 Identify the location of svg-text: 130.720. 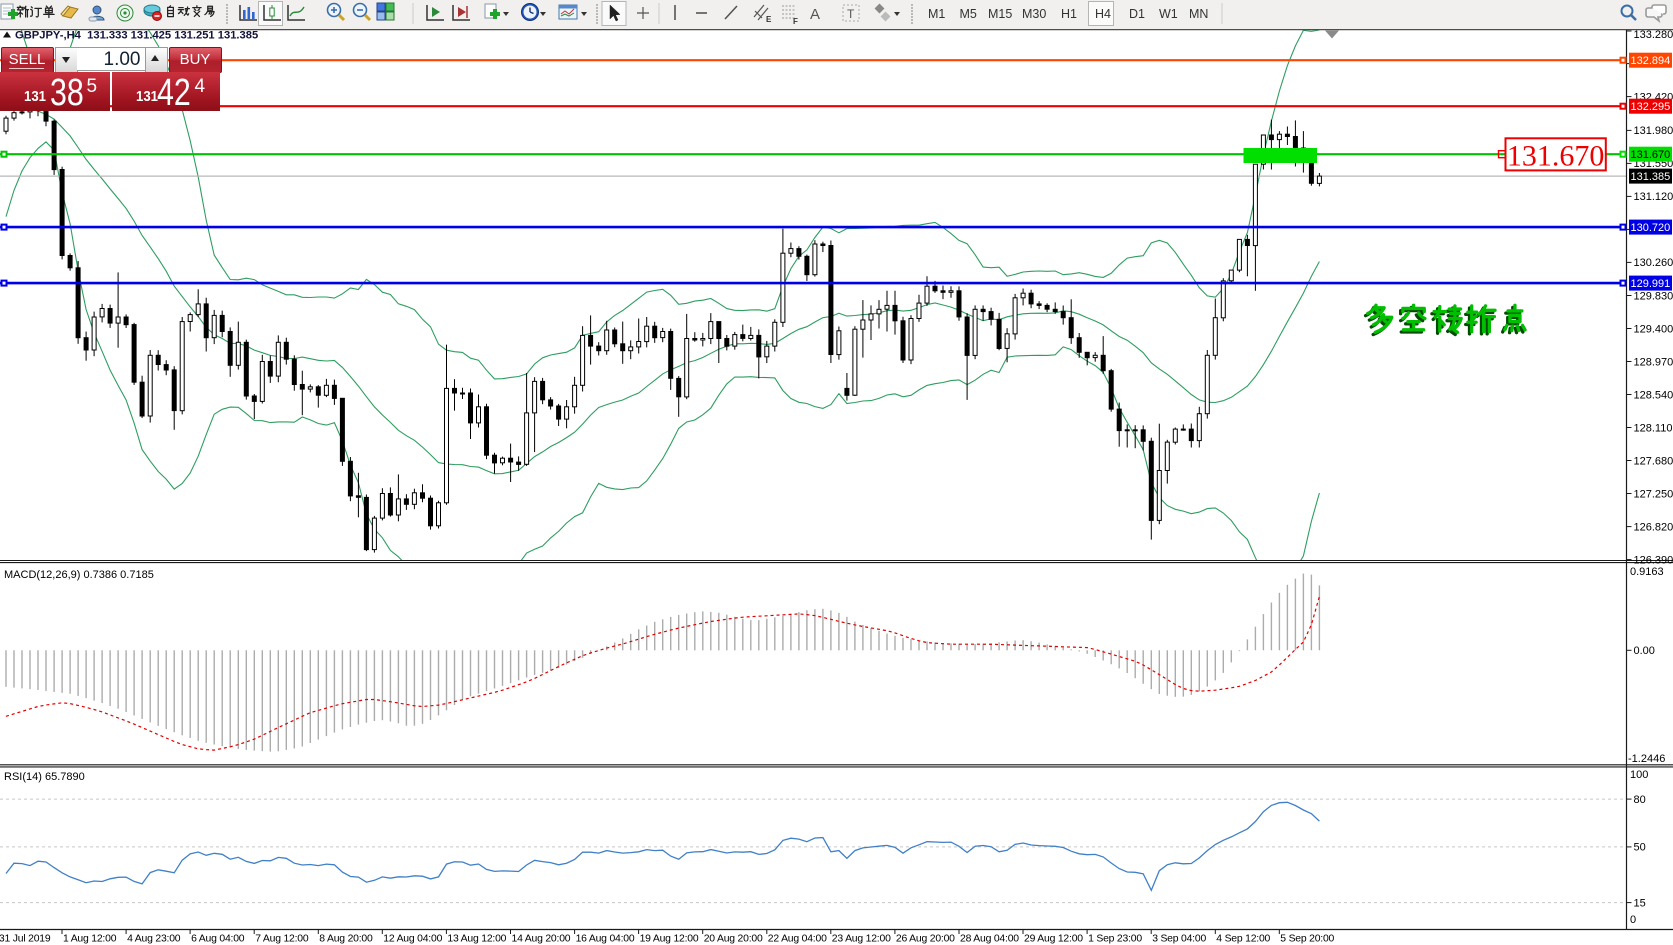
(1651, 228).